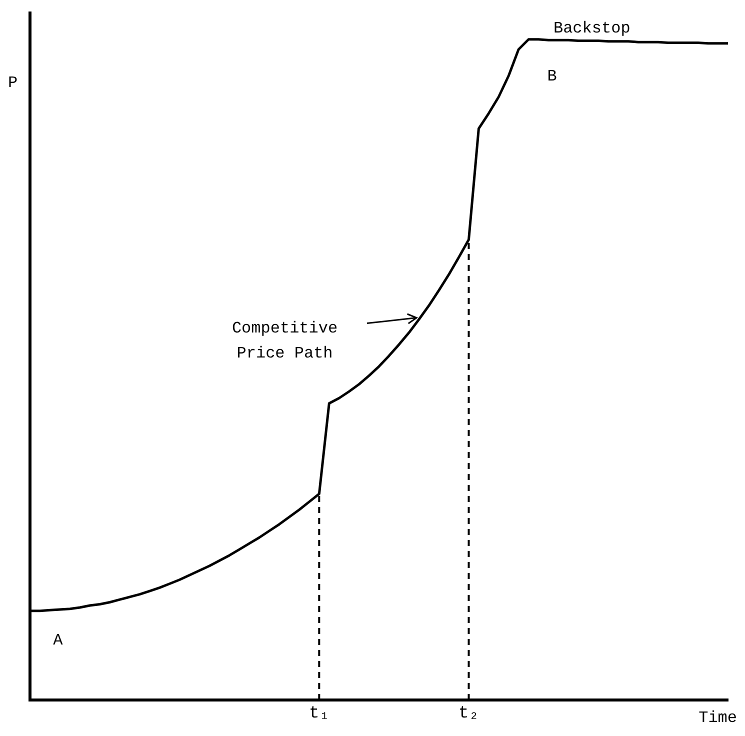 The height and width of the screenshot is (736, 745). What do you see at coordinates (285, 341) in the screenshot?
I see `annotation: Competitive Price Path` at bounding box center [285, 341].